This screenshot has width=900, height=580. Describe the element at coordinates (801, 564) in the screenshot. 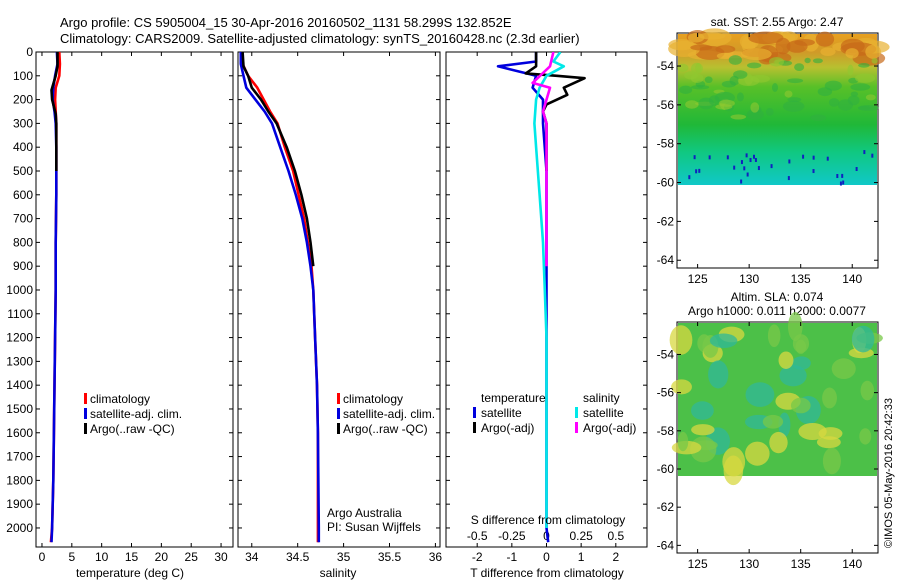

I see `map-lon-label: 135` at that location.